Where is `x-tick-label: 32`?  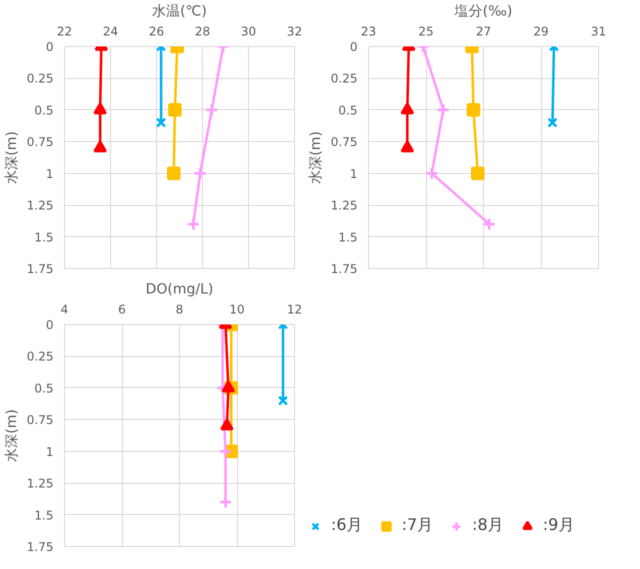
x-tick-label: 32 is located at coordinates (294, 31).